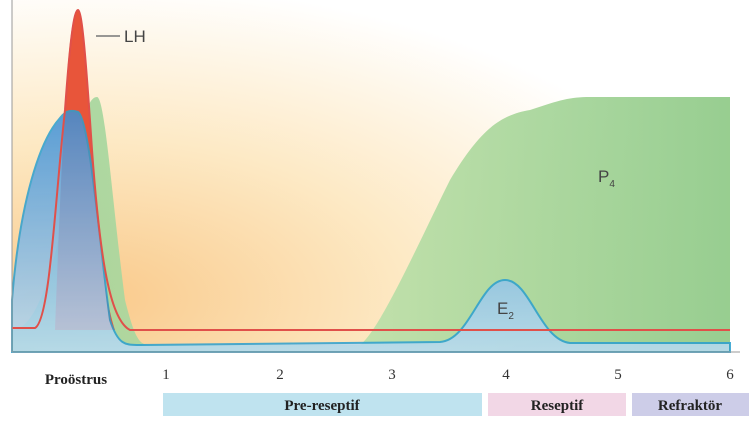  Describe the element at coordinates (76, 380) in the screenshot. I see `start-label: Proöstrus` at that location.